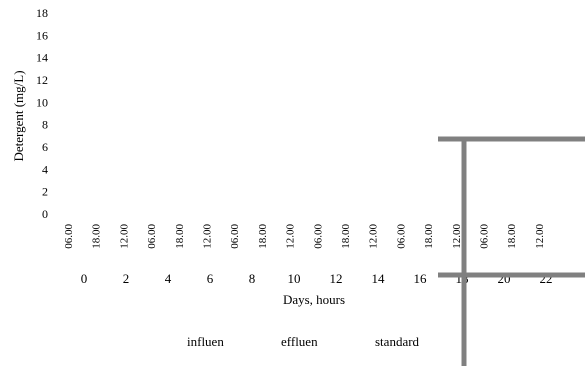  What do you see at coordinates (126, 278) in the screenshot?
I see `x-day-tick-label: 2` at bounding box center [126, 278].